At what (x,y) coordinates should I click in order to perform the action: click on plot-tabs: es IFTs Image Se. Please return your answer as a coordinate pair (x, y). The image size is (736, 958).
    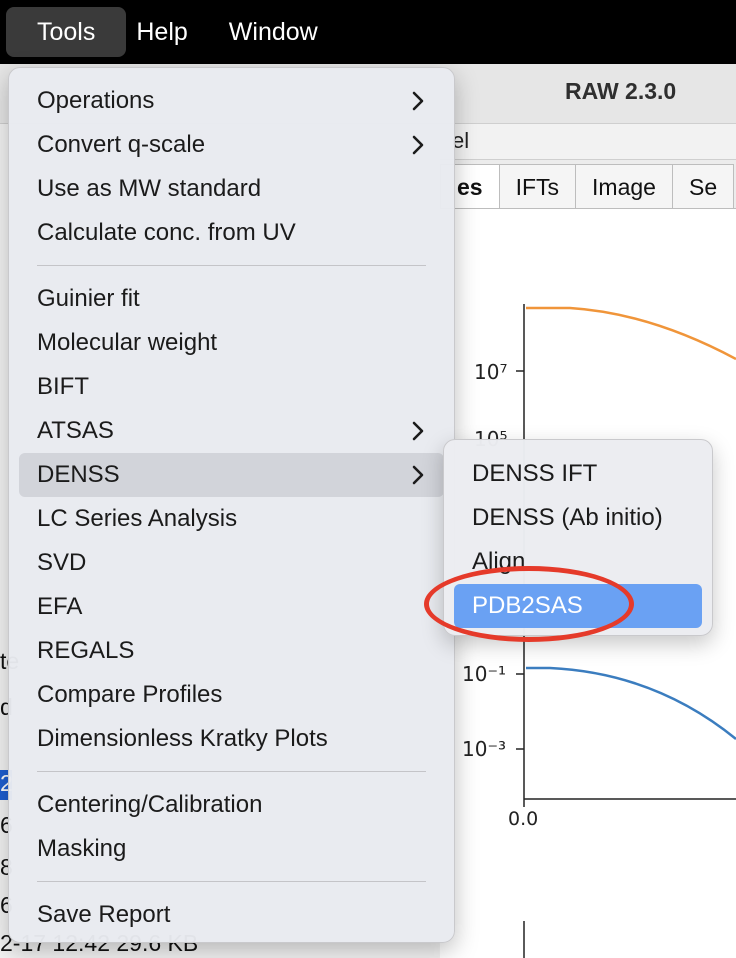
    Looking at the image, I should click on (587, 187).